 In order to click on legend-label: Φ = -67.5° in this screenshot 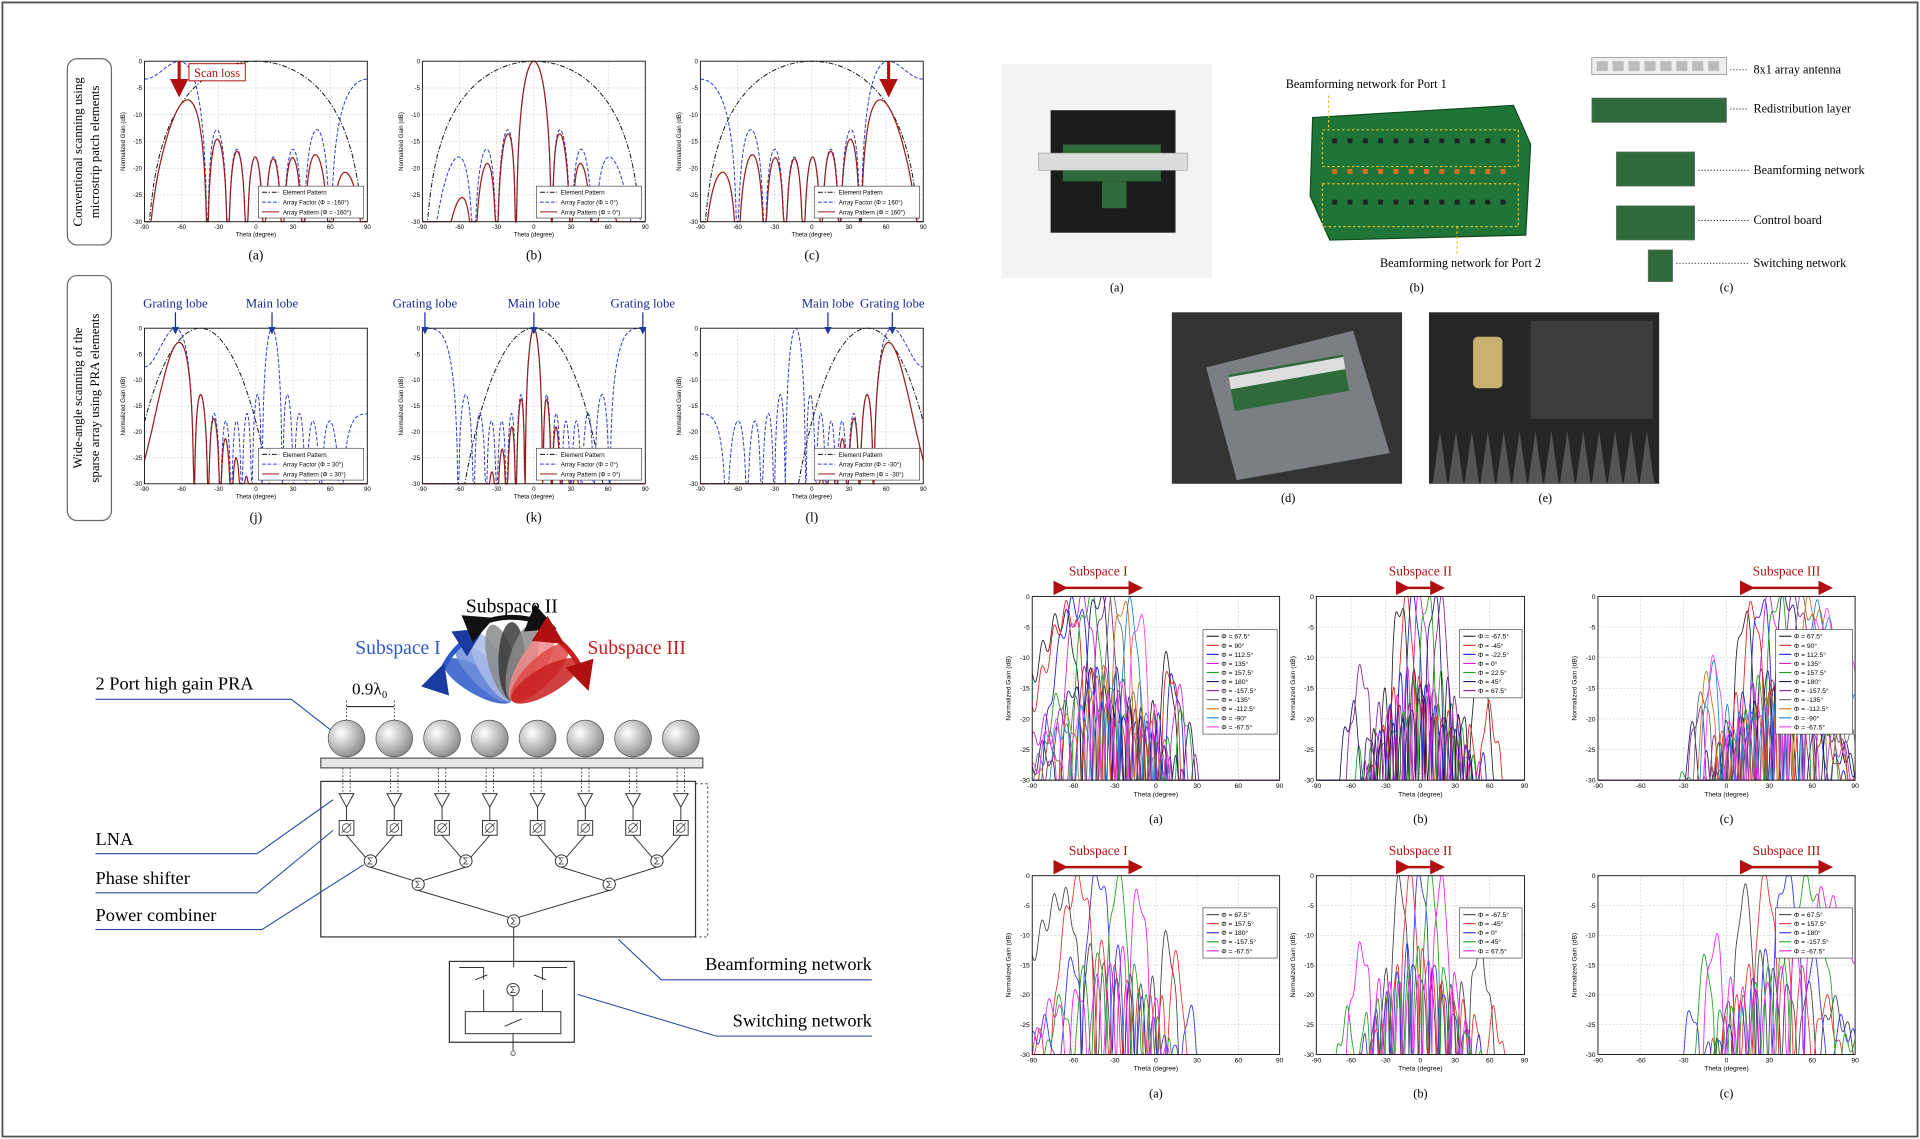, I will do `click(1809, 951)`.